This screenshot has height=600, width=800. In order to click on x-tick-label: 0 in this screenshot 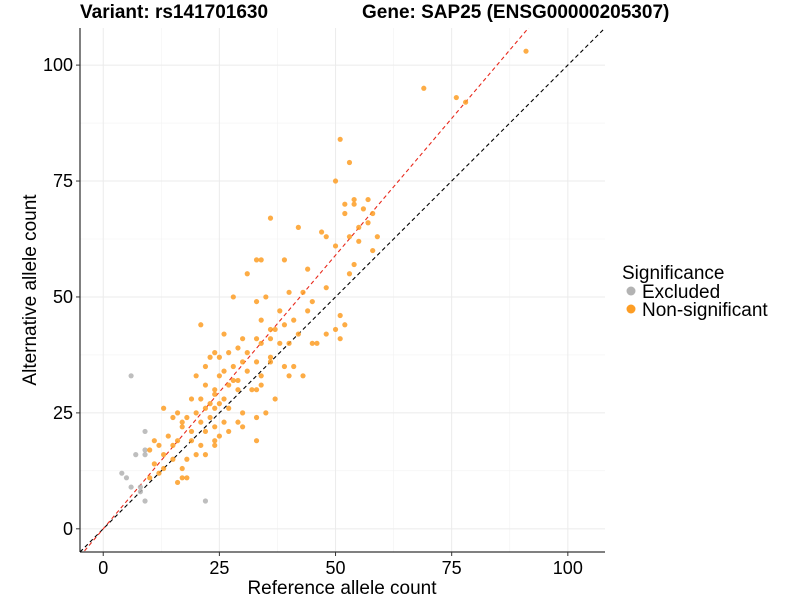, I will do `click(103, 568)`.